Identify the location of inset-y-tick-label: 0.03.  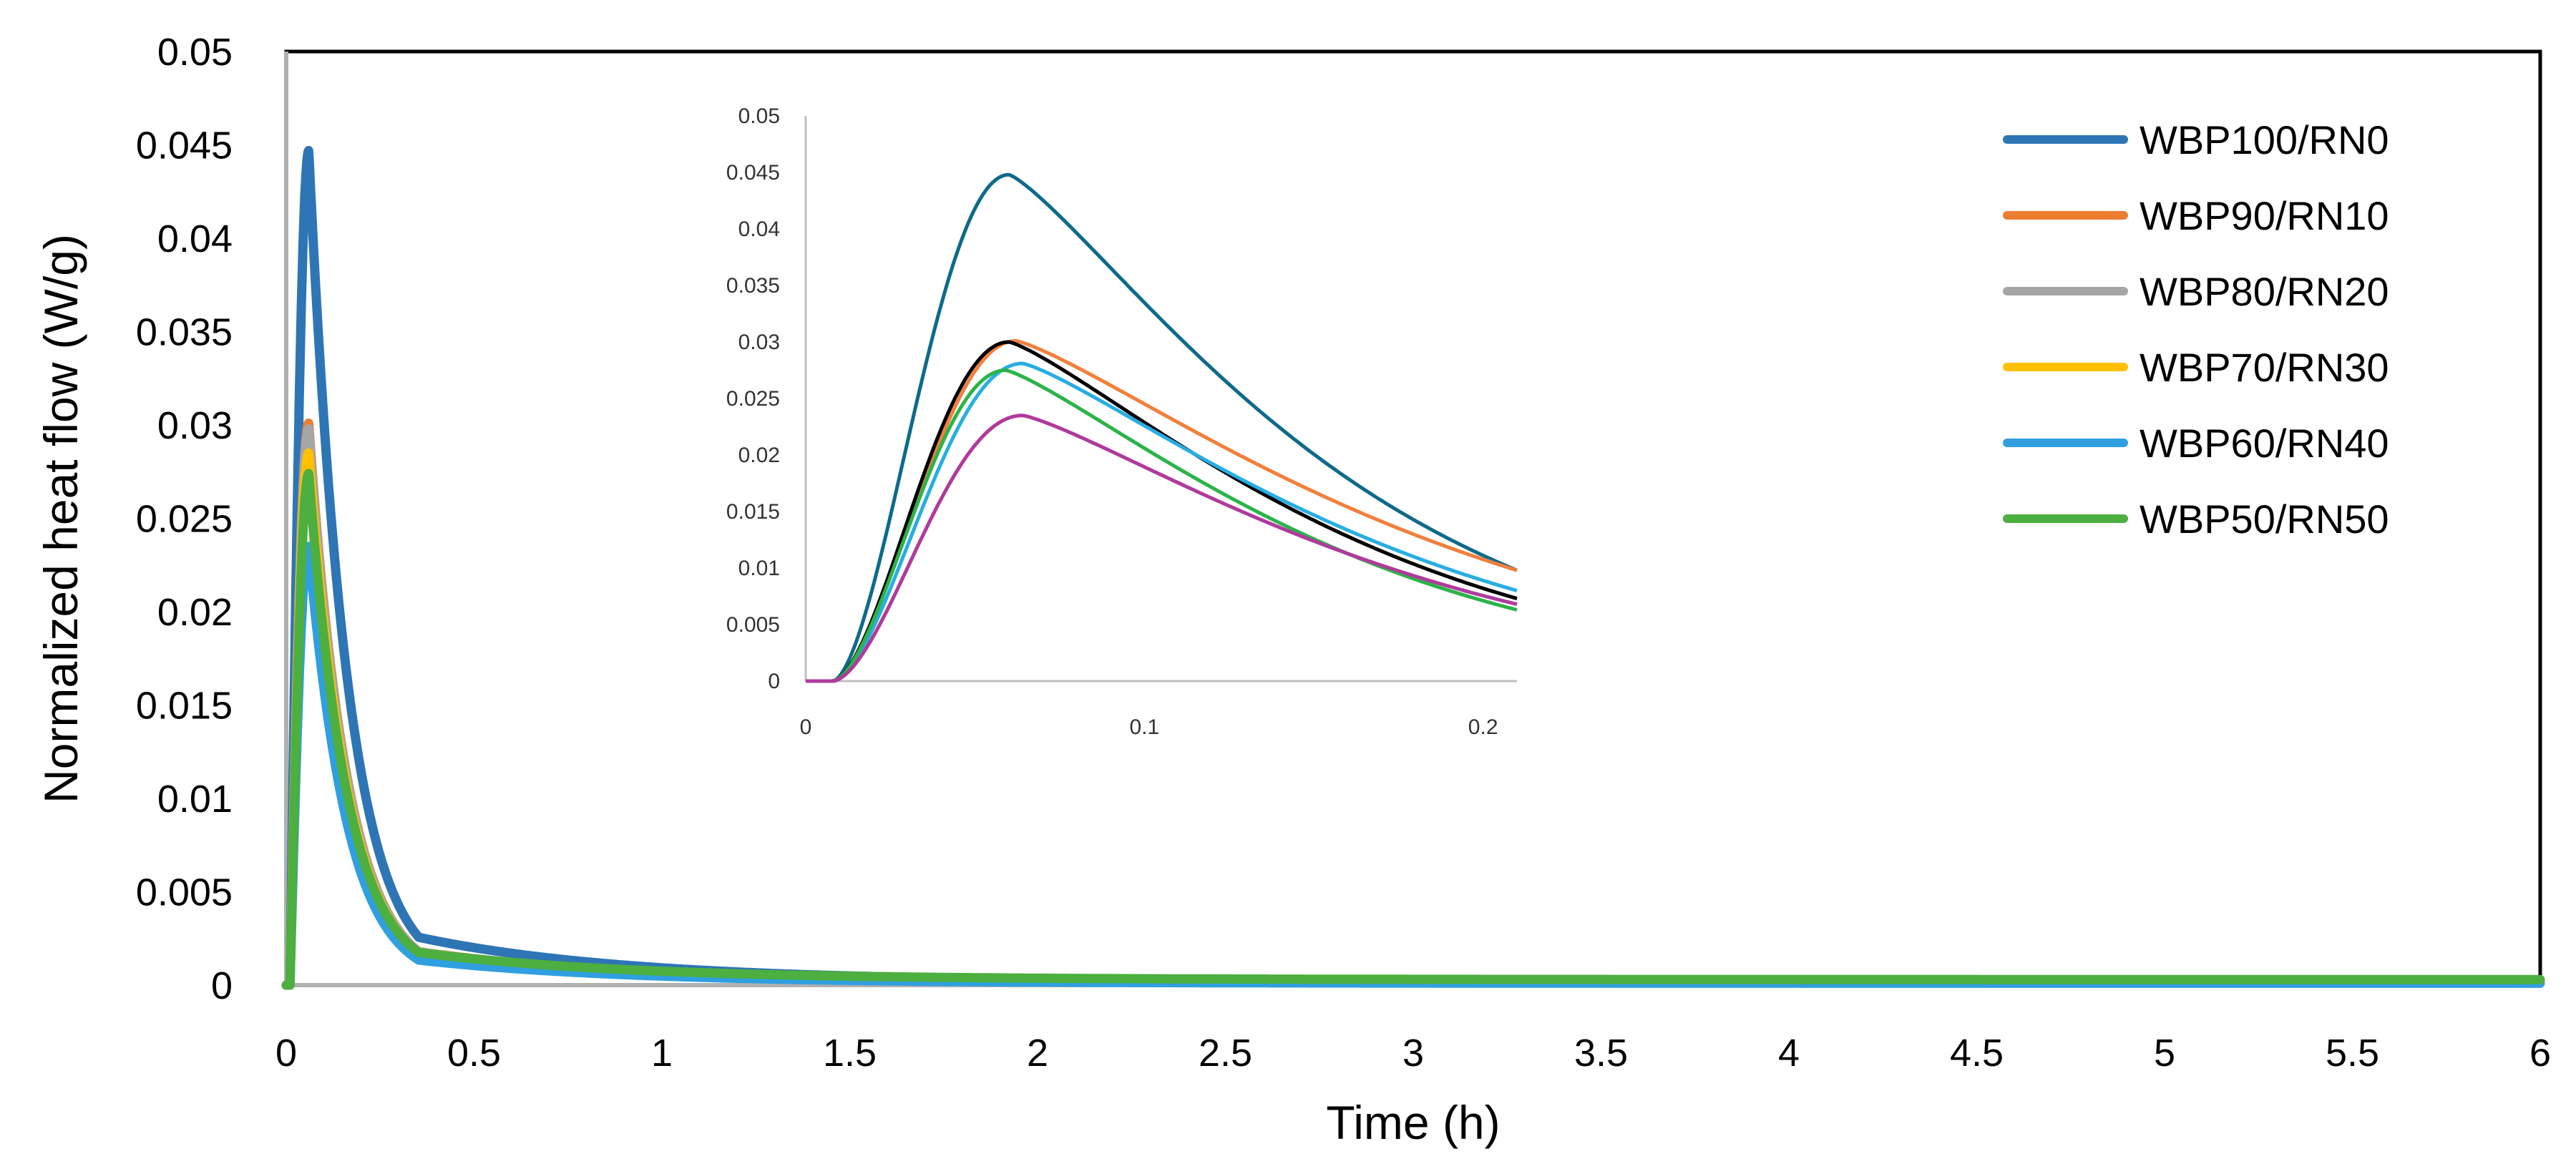
(759, 342).